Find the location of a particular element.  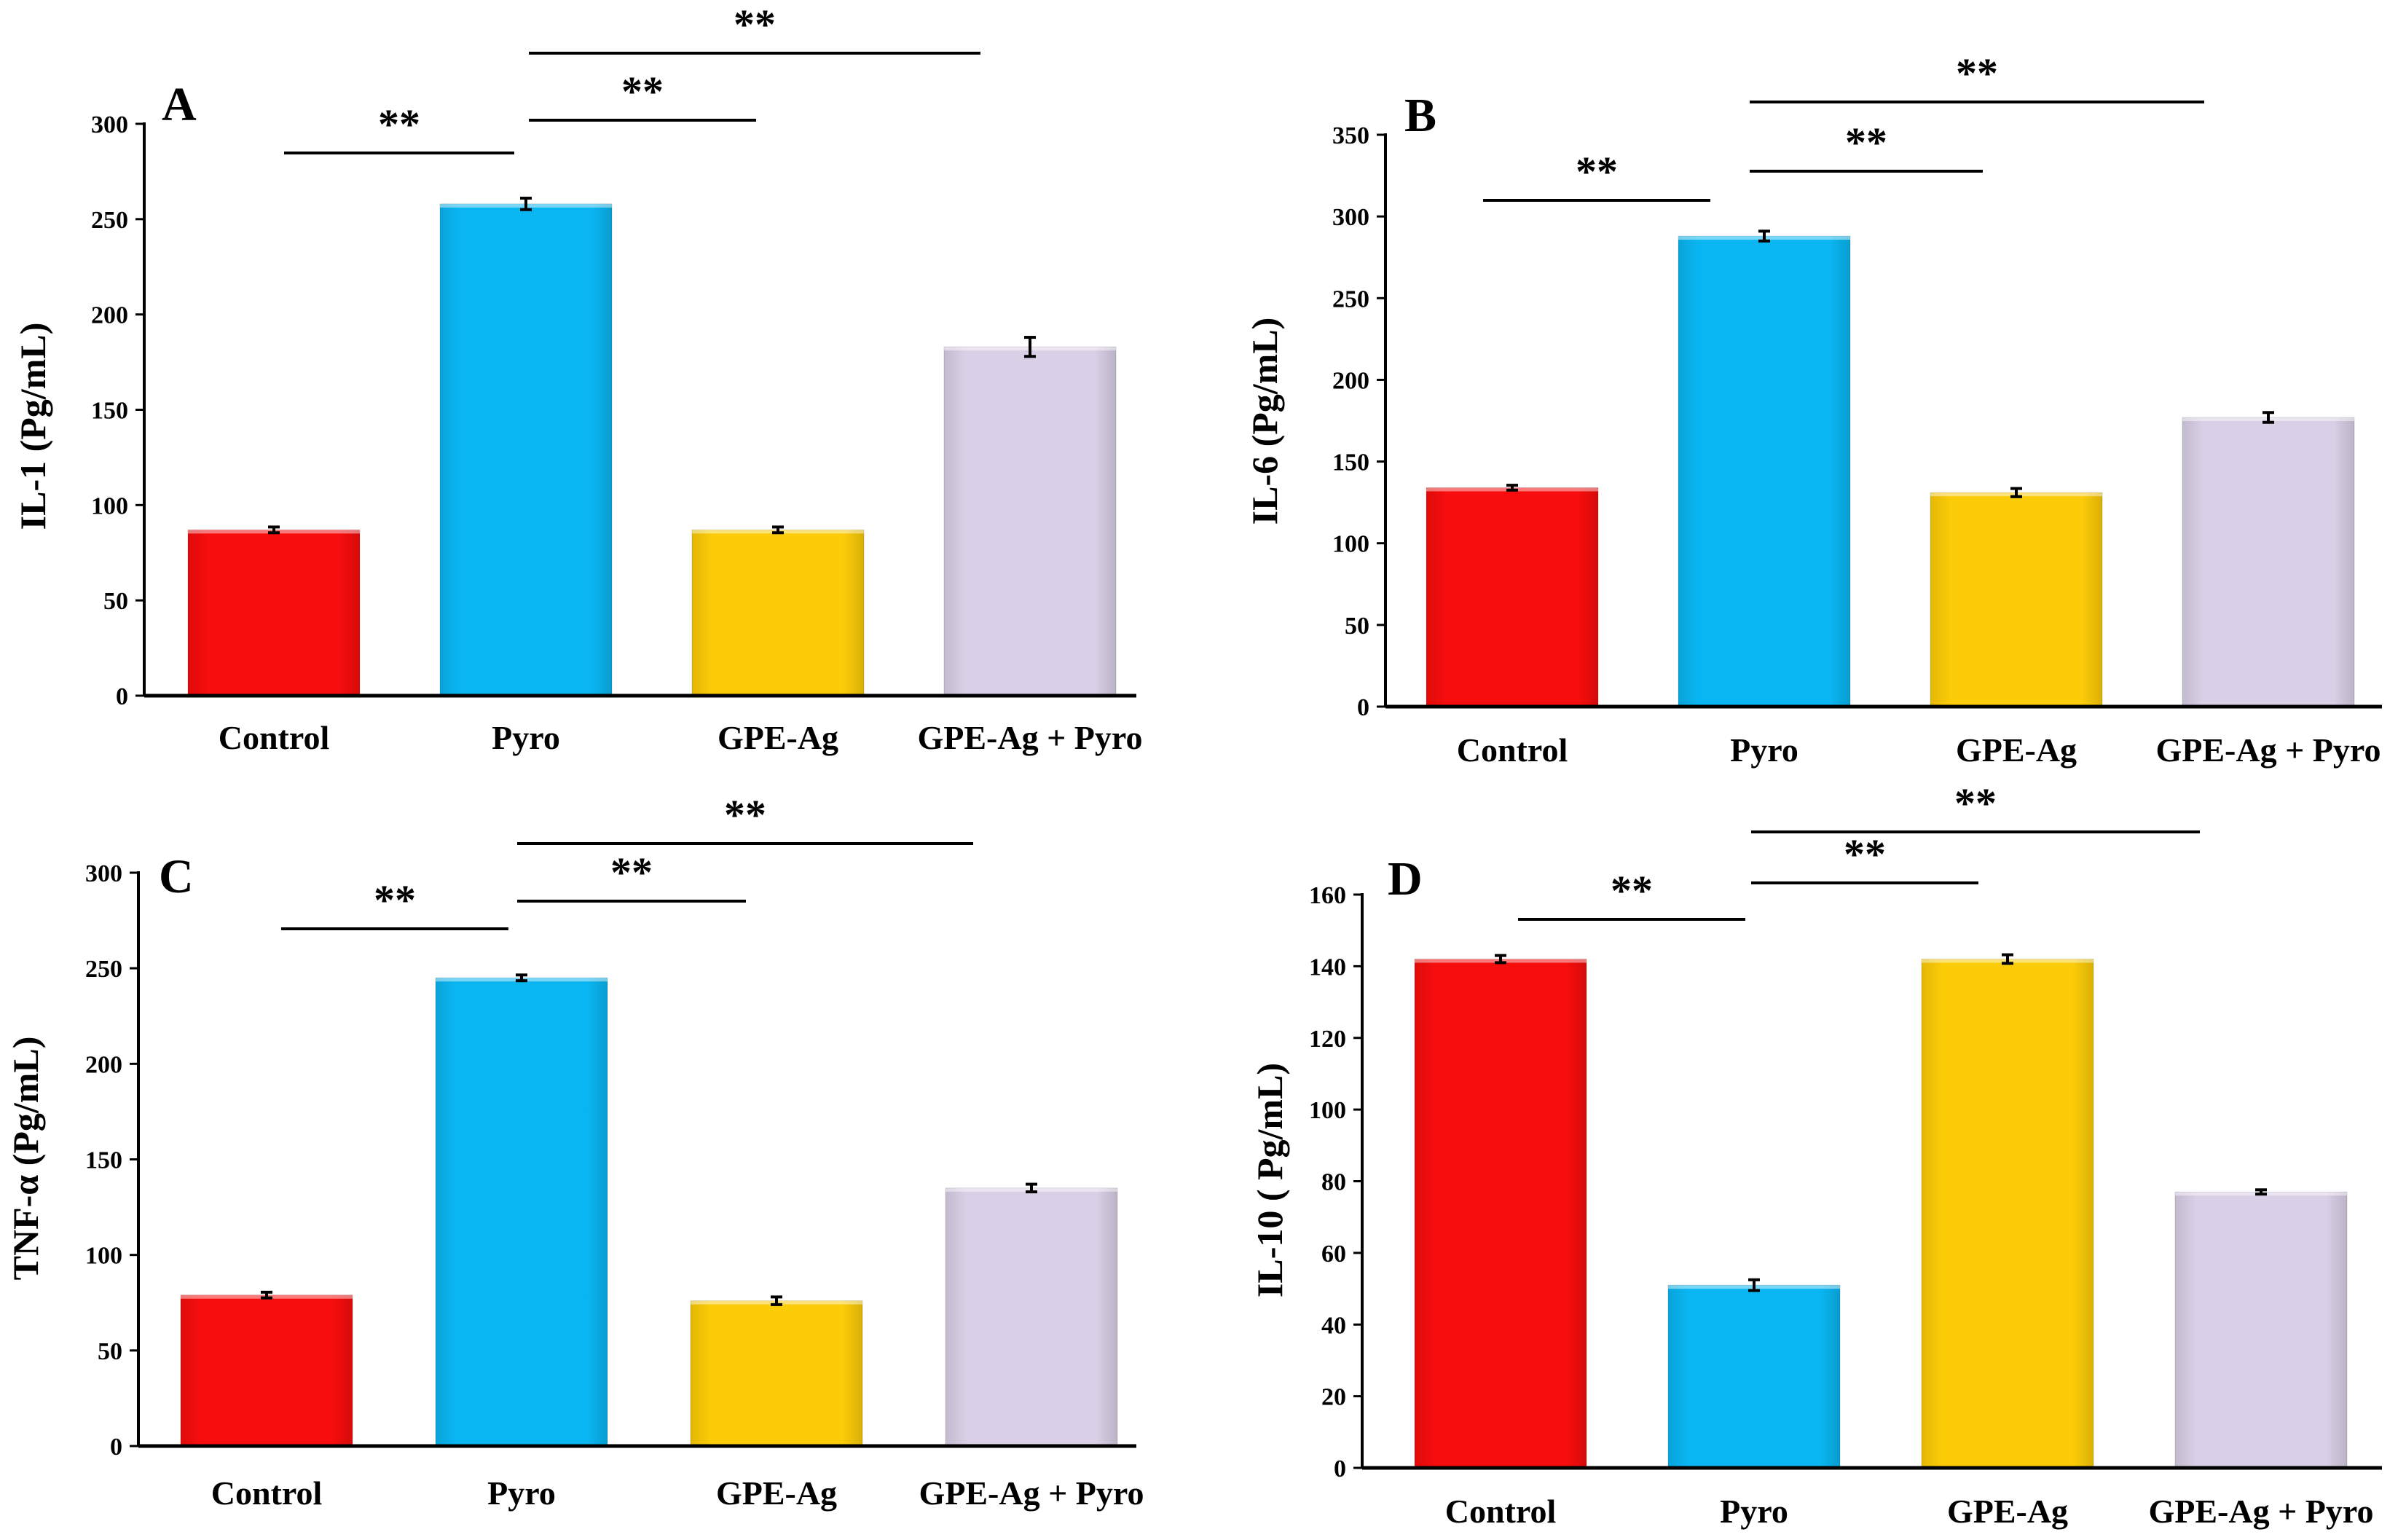

panel-label: A is located at coordinates (179, 104).